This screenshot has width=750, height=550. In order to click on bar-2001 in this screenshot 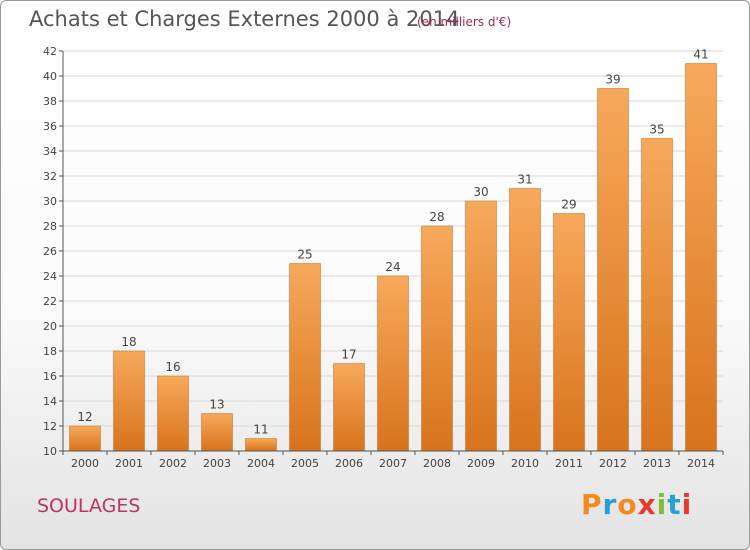, I will do `click(129, 401)`.